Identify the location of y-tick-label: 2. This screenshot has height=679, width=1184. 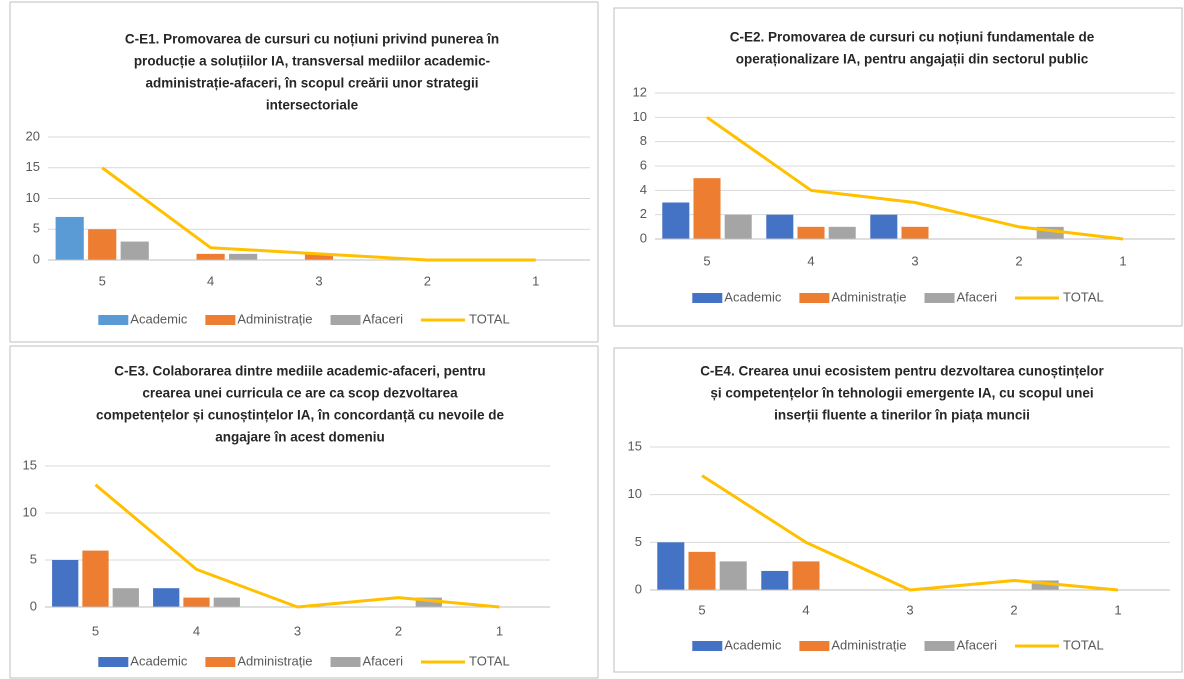
(643, 213).